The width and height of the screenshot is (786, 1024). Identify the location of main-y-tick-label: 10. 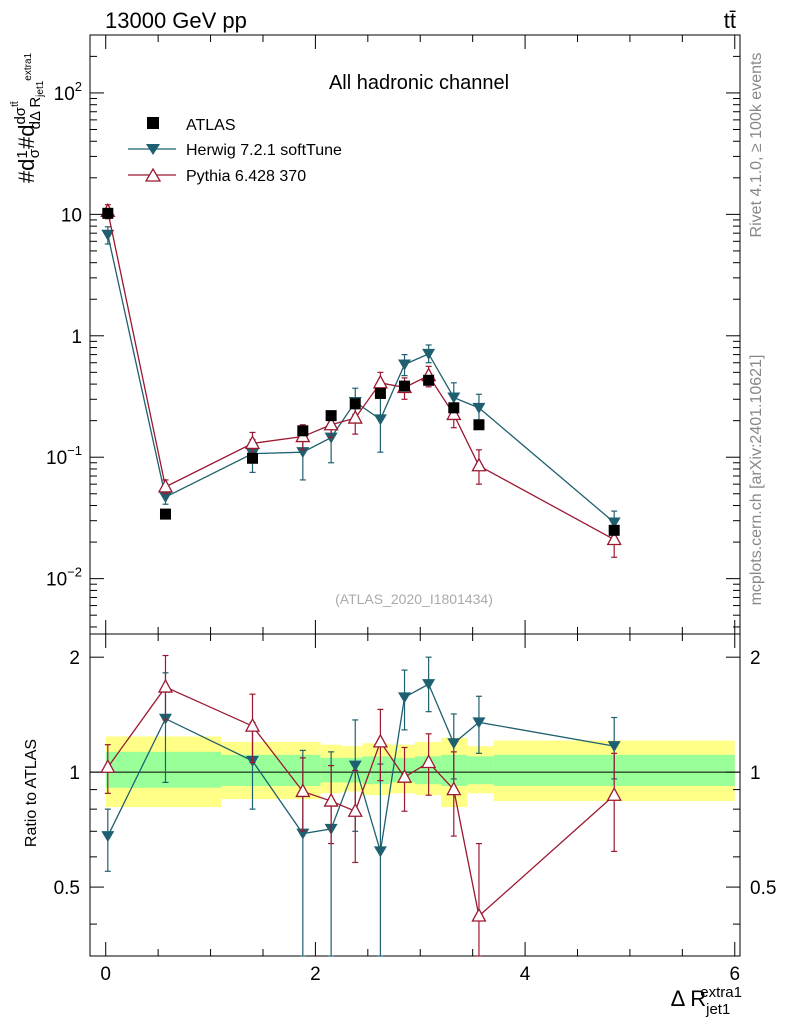
(71, 215).